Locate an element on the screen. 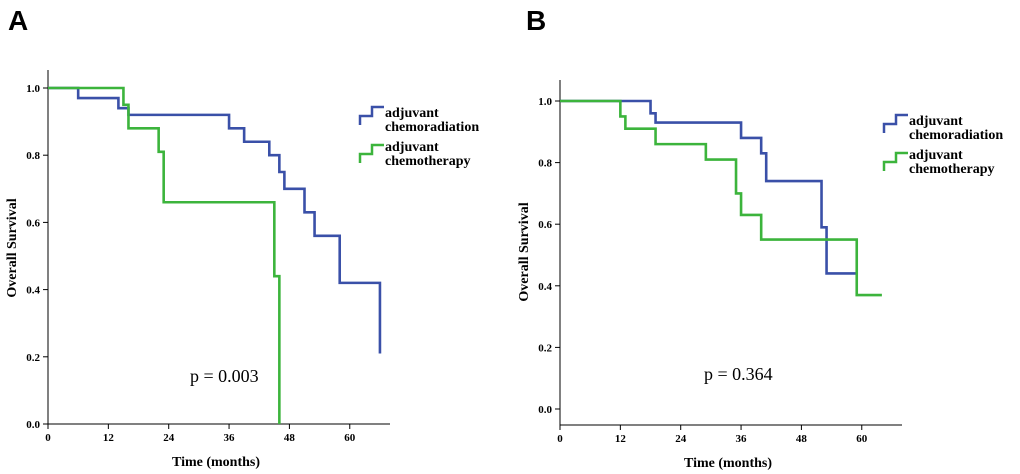 The height and width of the screenshot is (474, 1020). panel-b-legend-label-chemotherapy-2: chemotherapy is located at coordinates (952, 169).